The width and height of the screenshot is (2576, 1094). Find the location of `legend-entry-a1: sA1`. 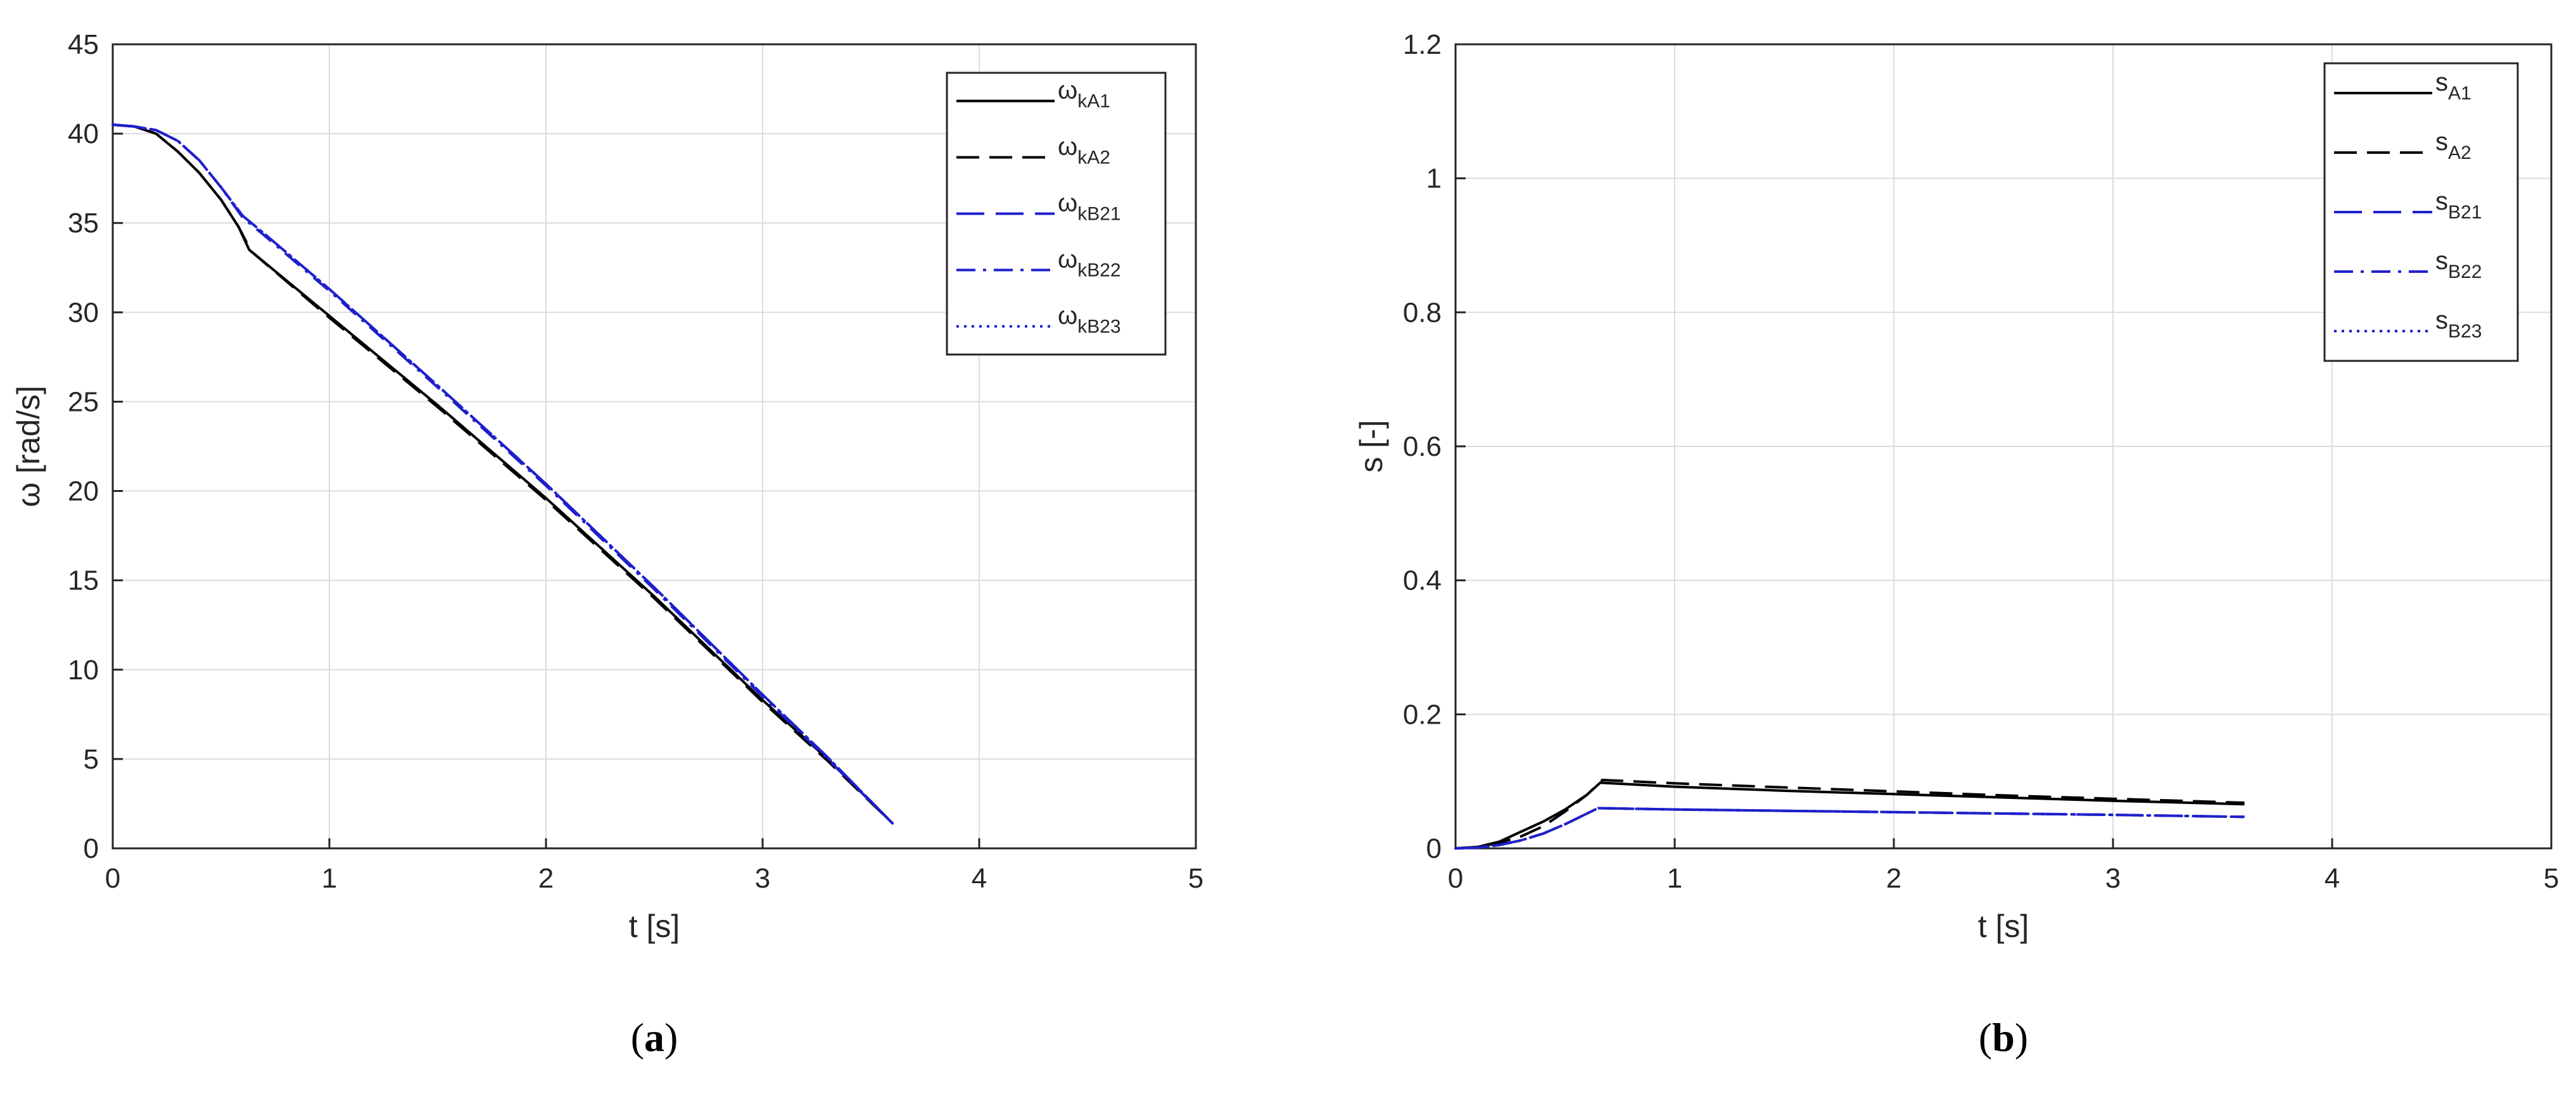

legend-entry-a1: sA1 is located at coordinates (2453, 86).